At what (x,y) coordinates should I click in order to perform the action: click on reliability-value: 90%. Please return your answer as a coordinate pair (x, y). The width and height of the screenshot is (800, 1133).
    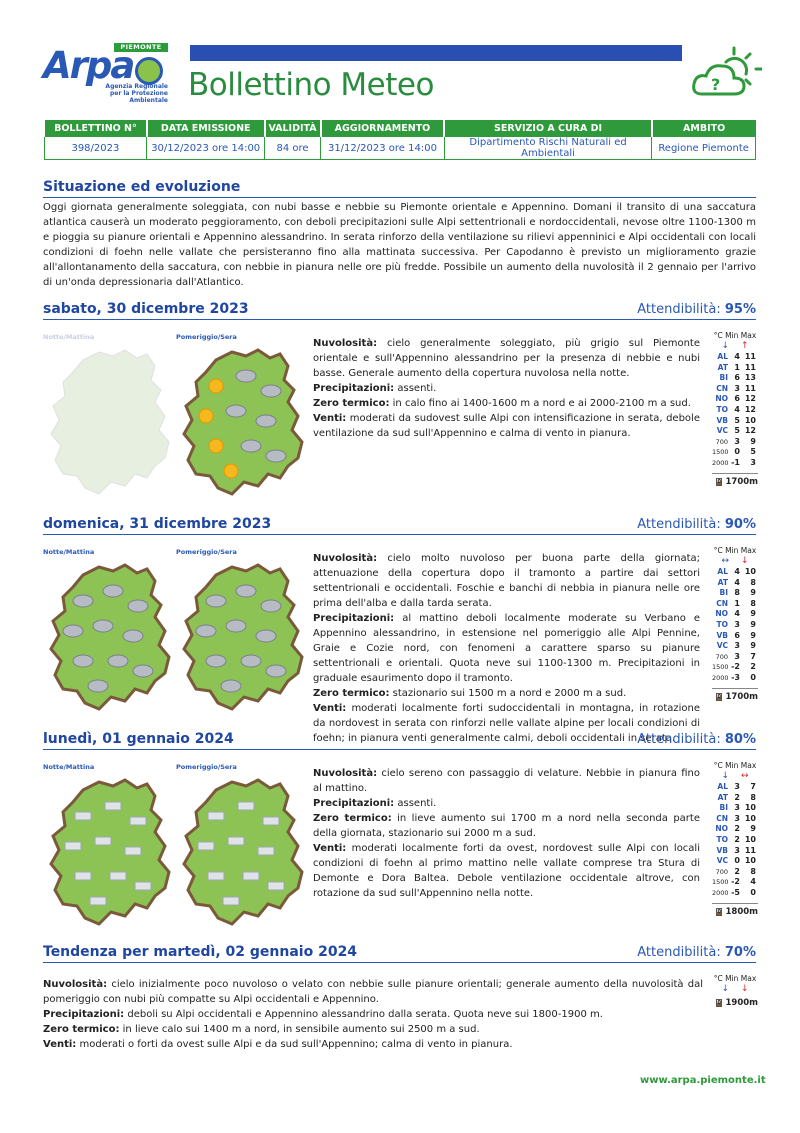
    Looking at the image, I should click on (740, 524).